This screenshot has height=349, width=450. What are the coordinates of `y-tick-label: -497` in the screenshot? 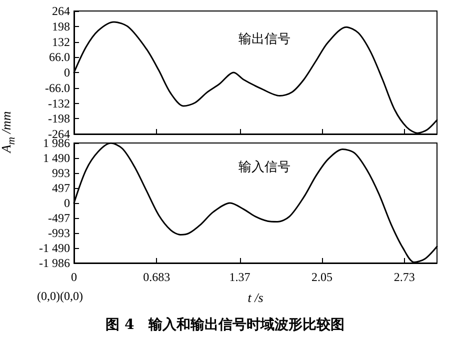 It's located at (59, 218).